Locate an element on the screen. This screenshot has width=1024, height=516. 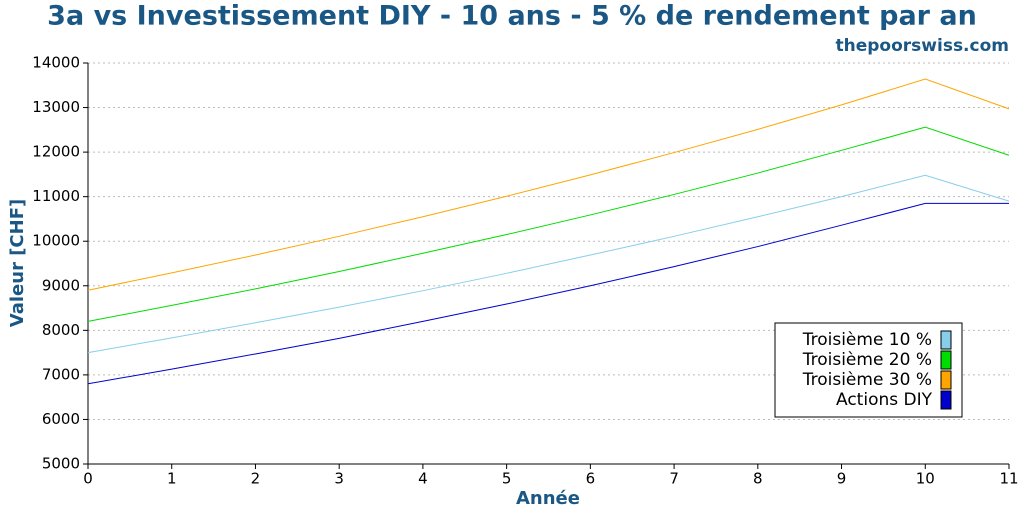
y-tick-label: 9000 is located at coordinates (61, 285).